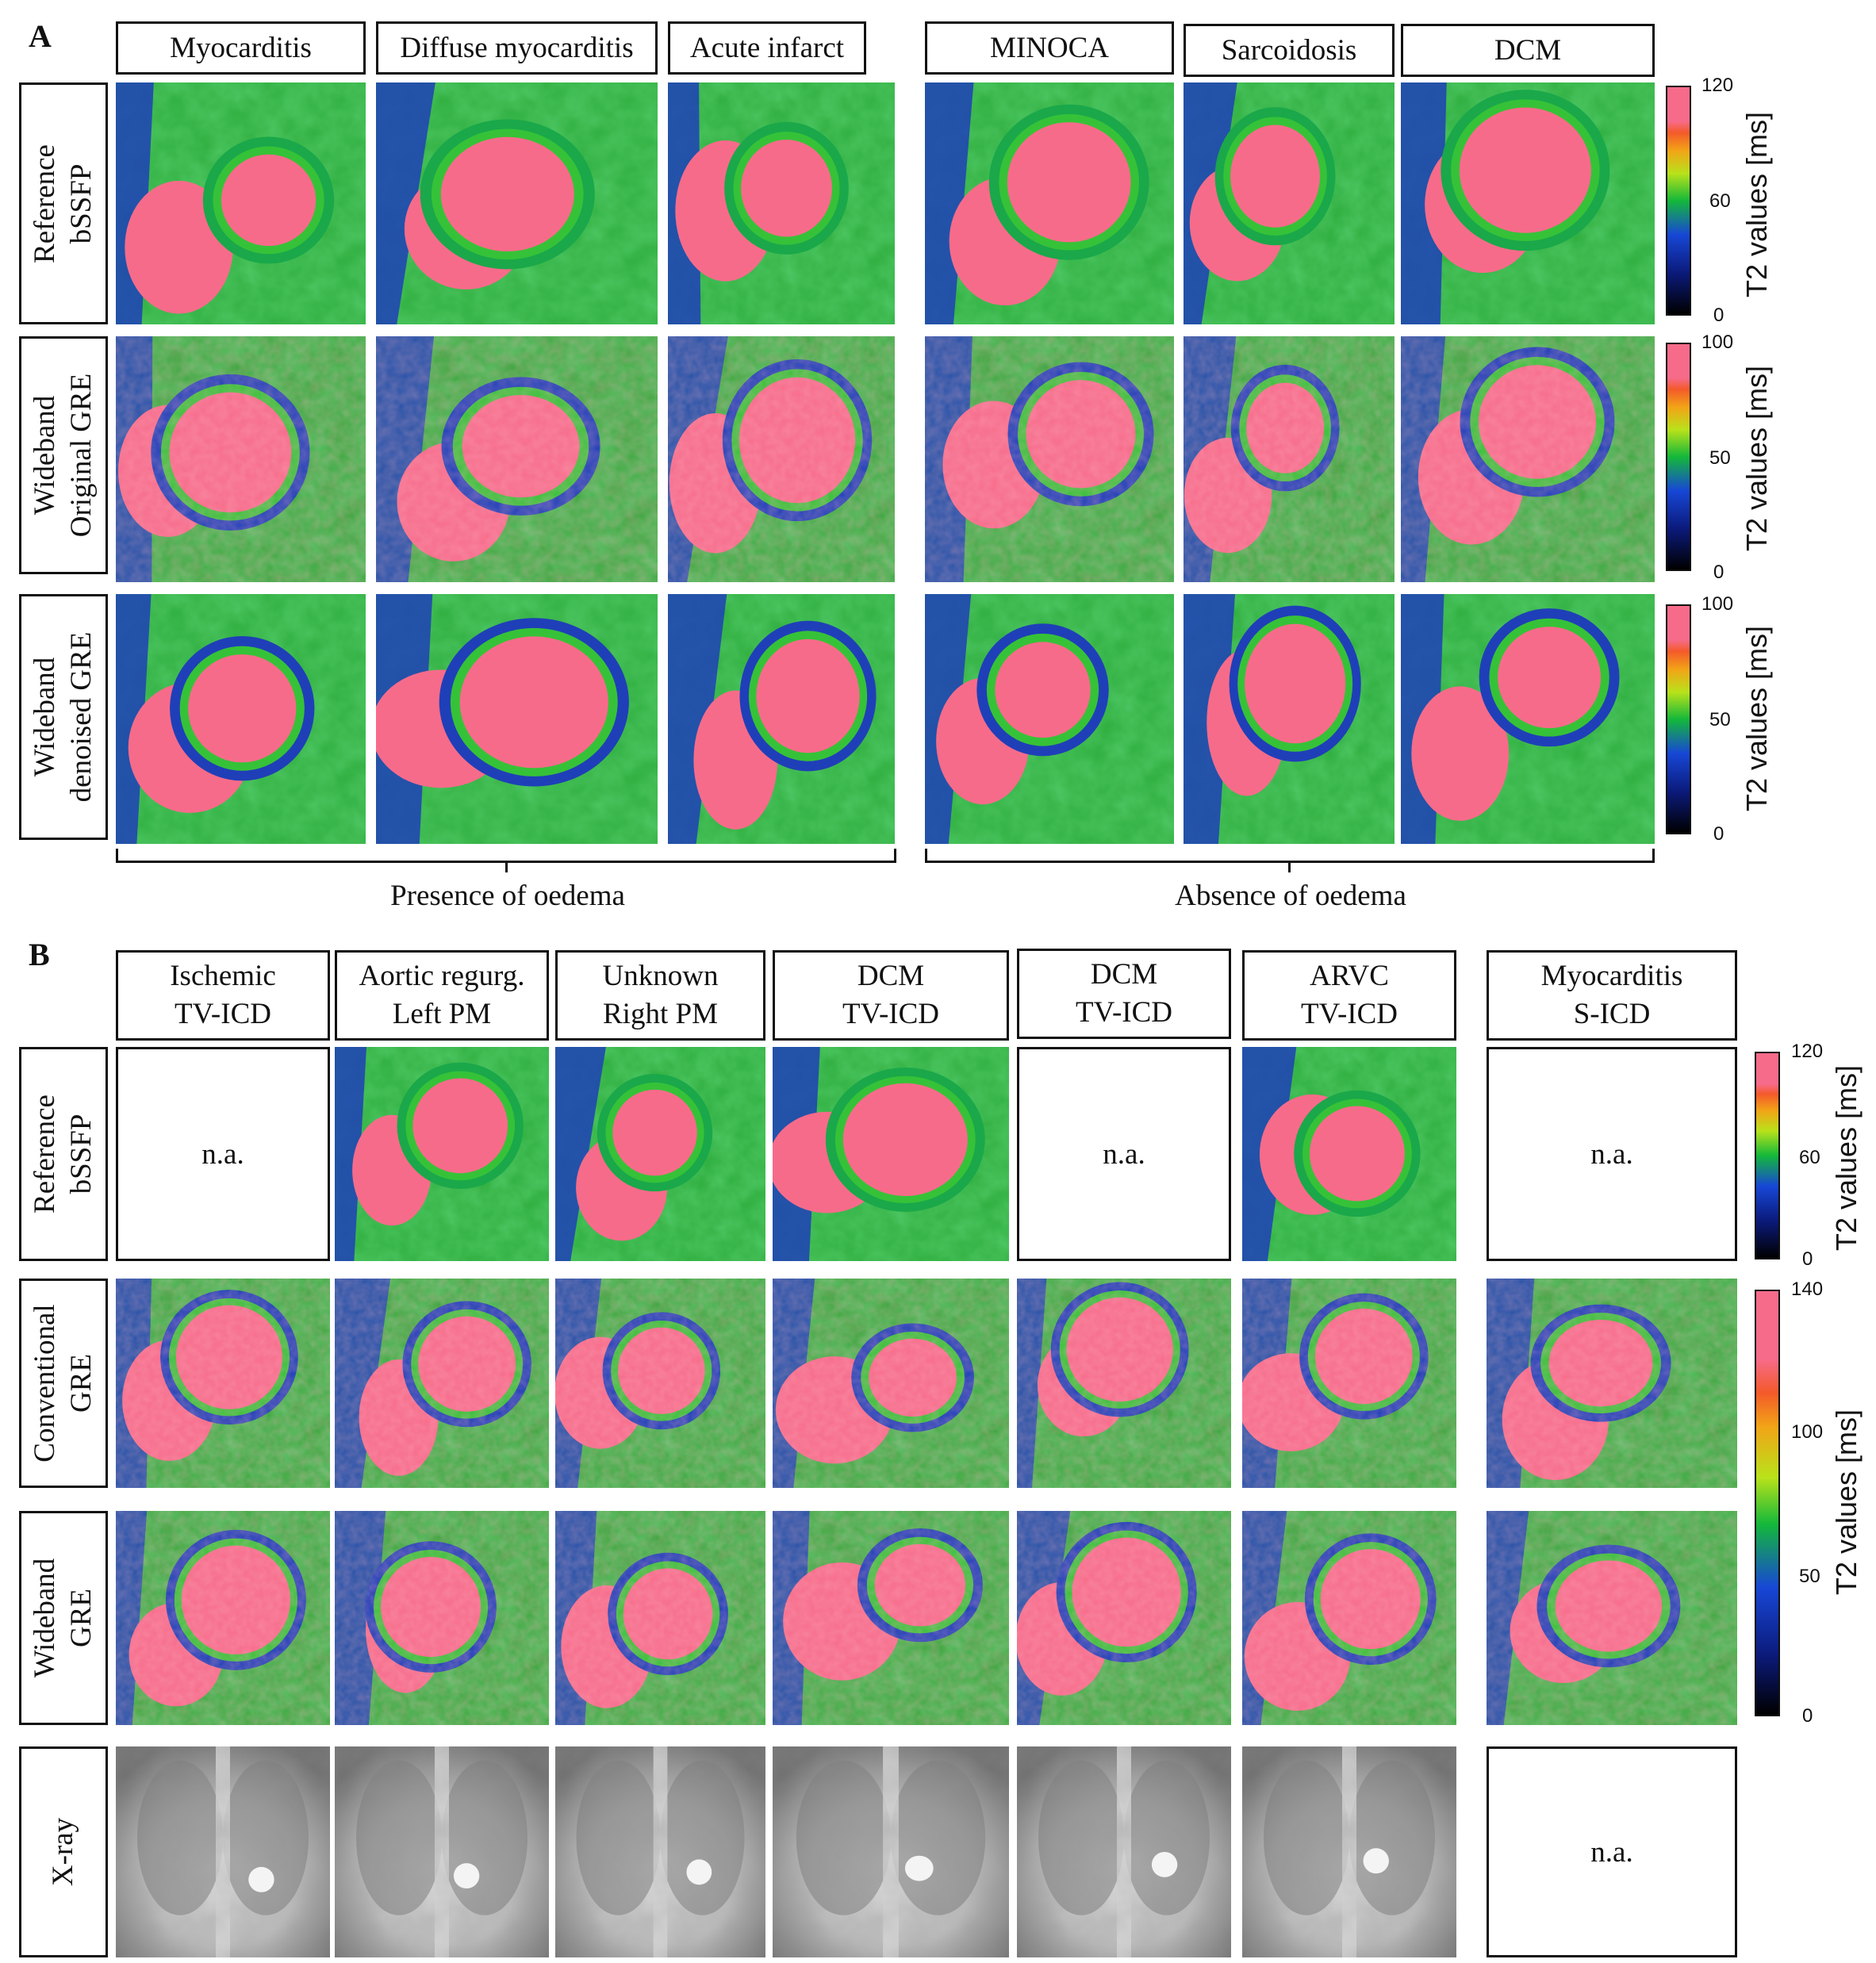 The width and height of the screenshot is (1876, 1963). Describe the element at coordinates (223, 995) in the screenshot. I see `panel-b-col-1: Ischemic TV-ICD` at that location.